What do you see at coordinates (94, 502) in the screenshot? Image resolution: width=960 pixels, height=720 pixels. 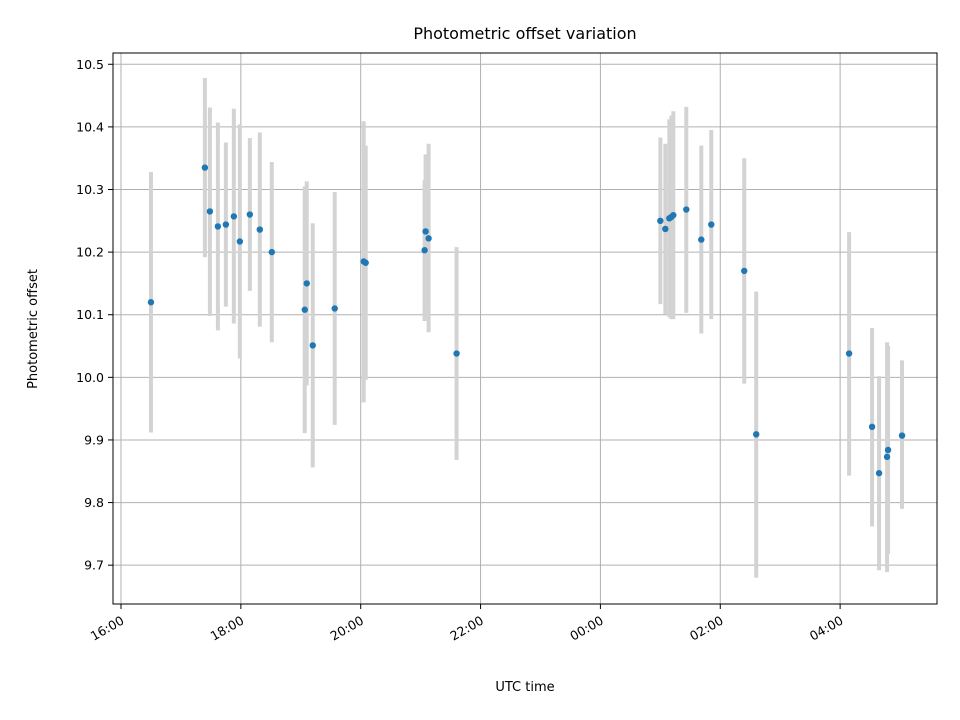 I see `y-tick-label: 9.8` at bounding box center [94, 502].